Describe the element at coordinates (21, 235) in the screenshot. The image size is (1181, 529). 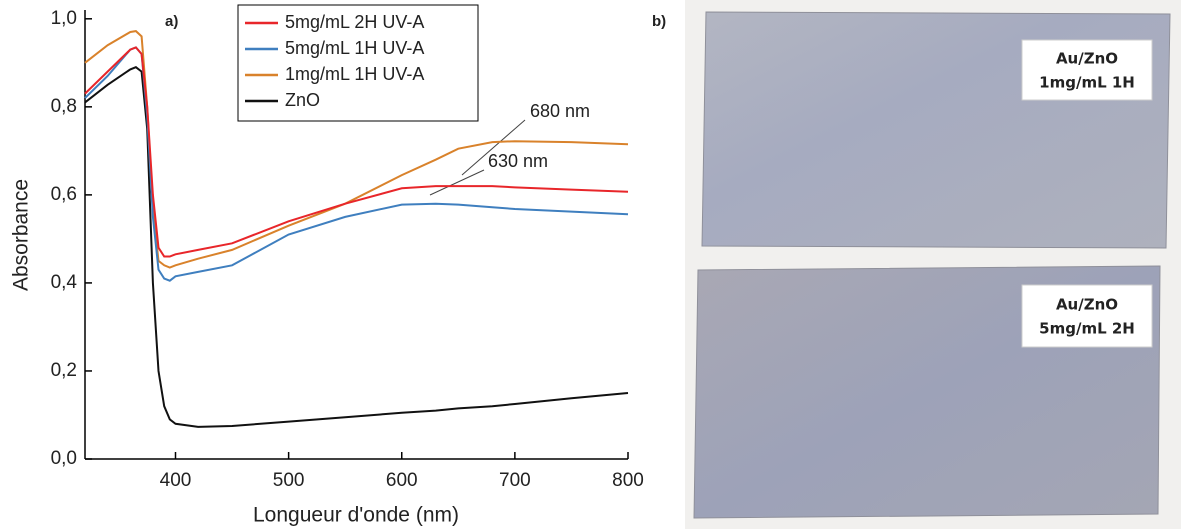
I see `y-axis-label: Absorbance` at that location.